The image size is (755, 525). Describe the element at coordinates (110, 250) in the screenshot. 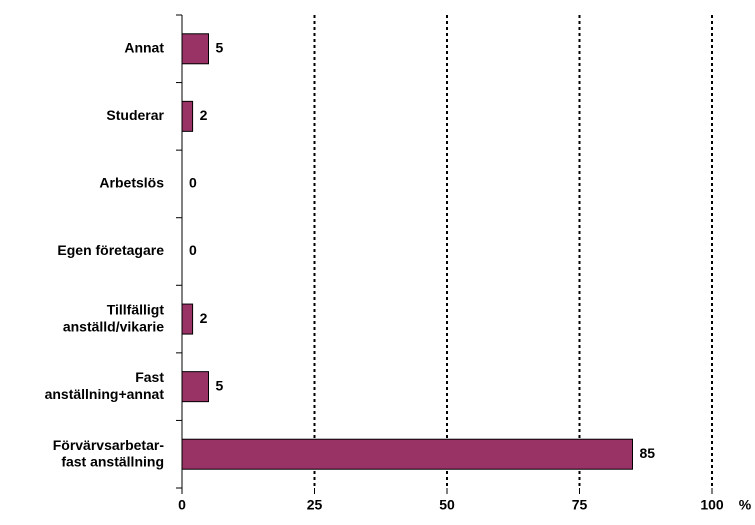

I see `y-tick-label: Egen företagare` at that location.